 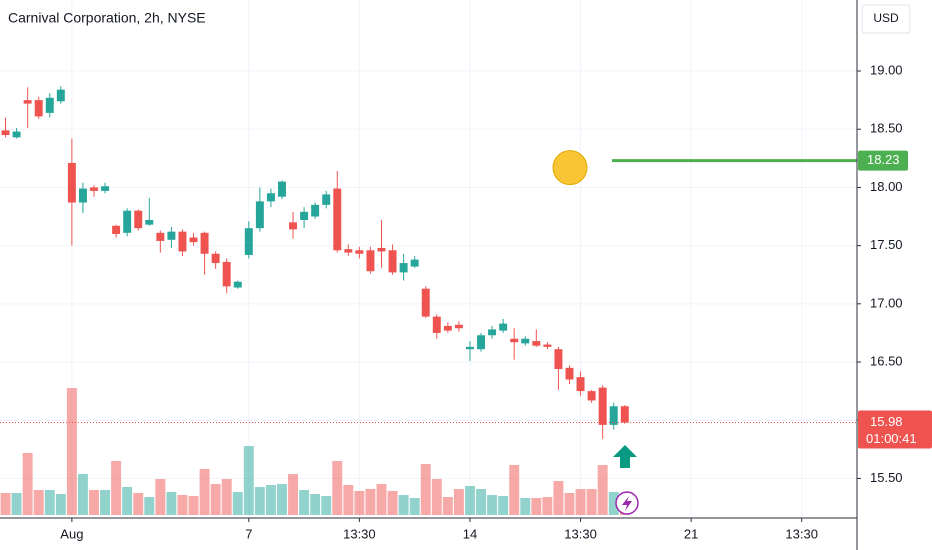 What do you see at coordinates (691, 533) in the screenshot?
I see `x-tick-label: 21` at bounding box center [691, 533].